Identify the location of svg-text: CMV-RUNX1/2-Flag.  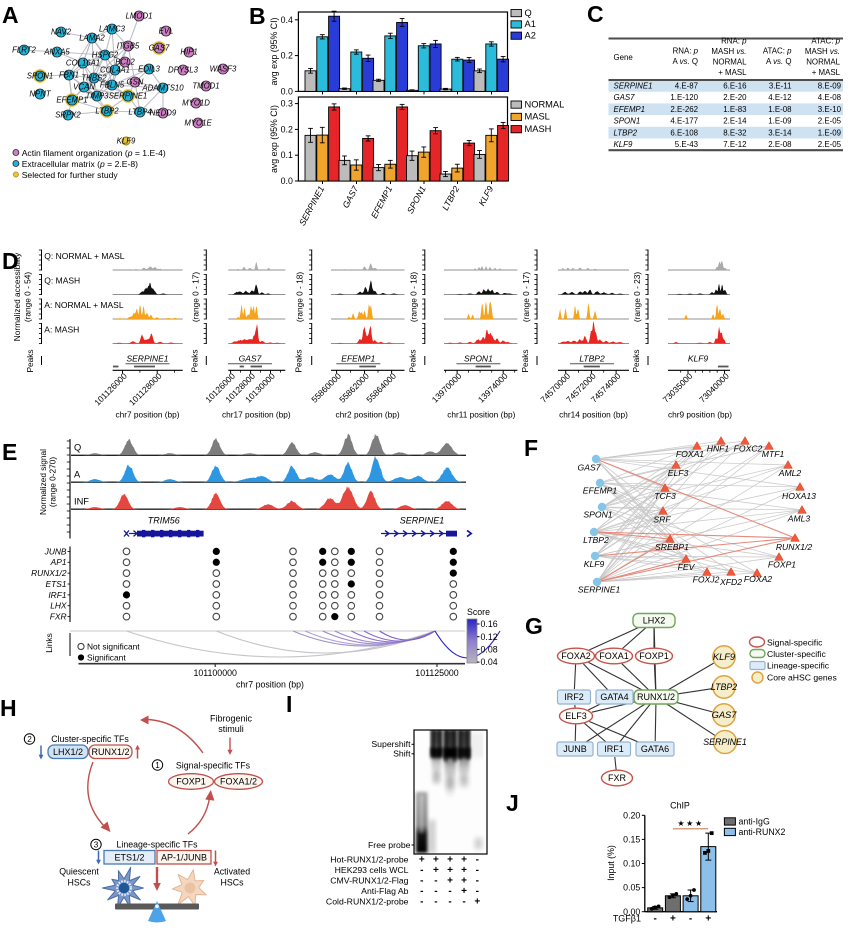
(369, 881).